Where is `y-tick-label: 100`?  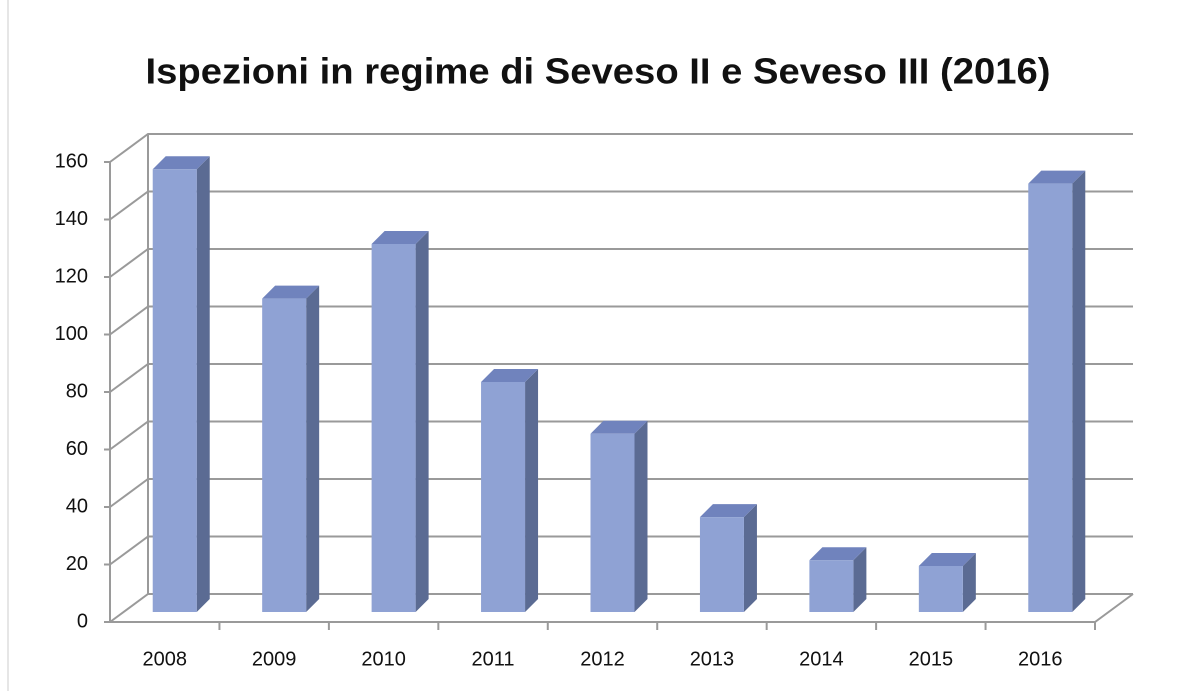 y-tick-label: 100 is located at coordinates (71, 334).